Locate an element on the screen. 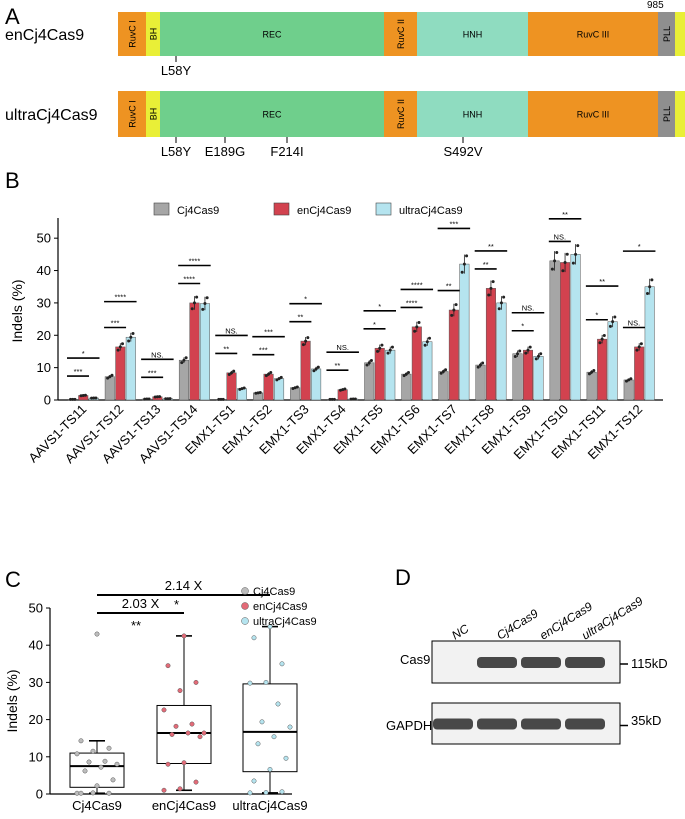 This screenshot has width=685, height=819. b-sig-label-ultra-emx1-ts4: NS. is located at coordinates (342, 347).